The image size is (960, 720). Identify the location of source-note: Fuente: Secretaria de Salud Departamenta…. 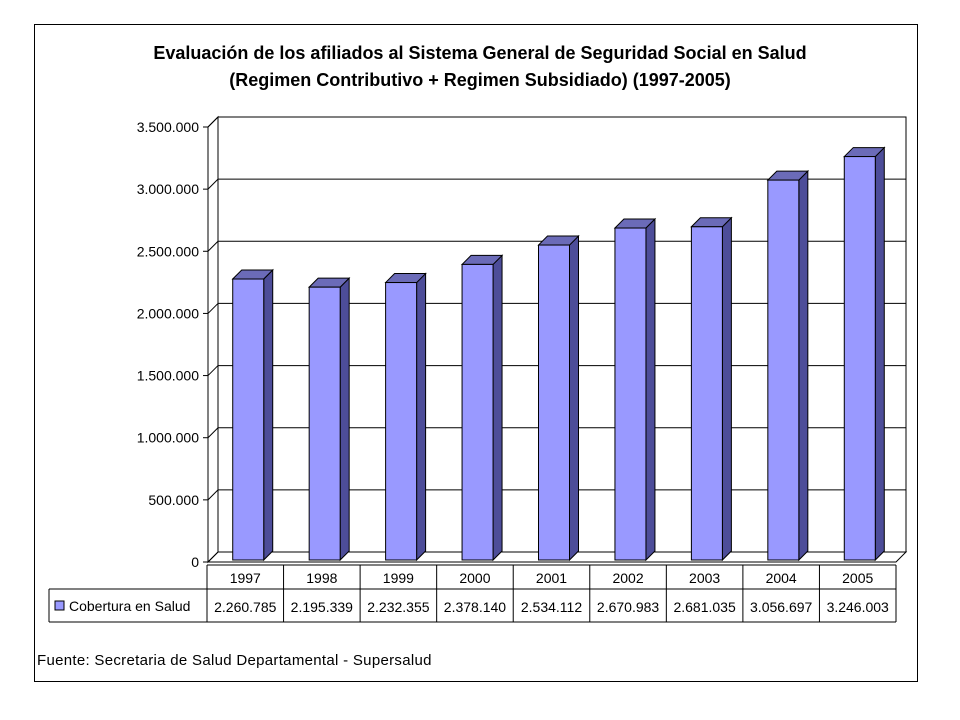
(234, 660).